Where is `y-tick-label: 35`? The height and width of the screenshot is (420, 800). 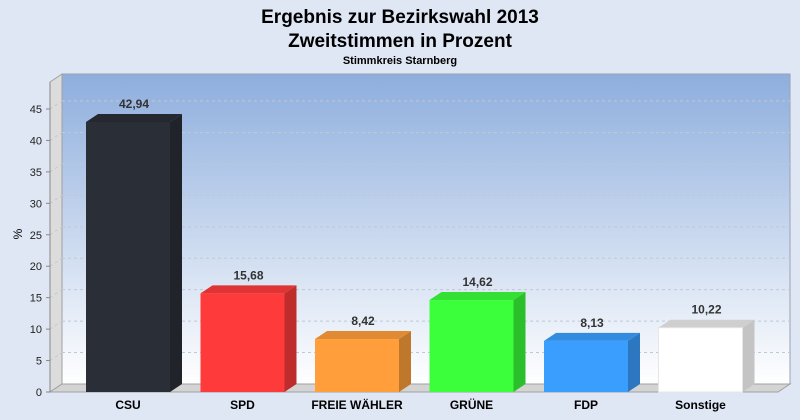 y-tick-label: 35 is located at coordinates (36, 173).